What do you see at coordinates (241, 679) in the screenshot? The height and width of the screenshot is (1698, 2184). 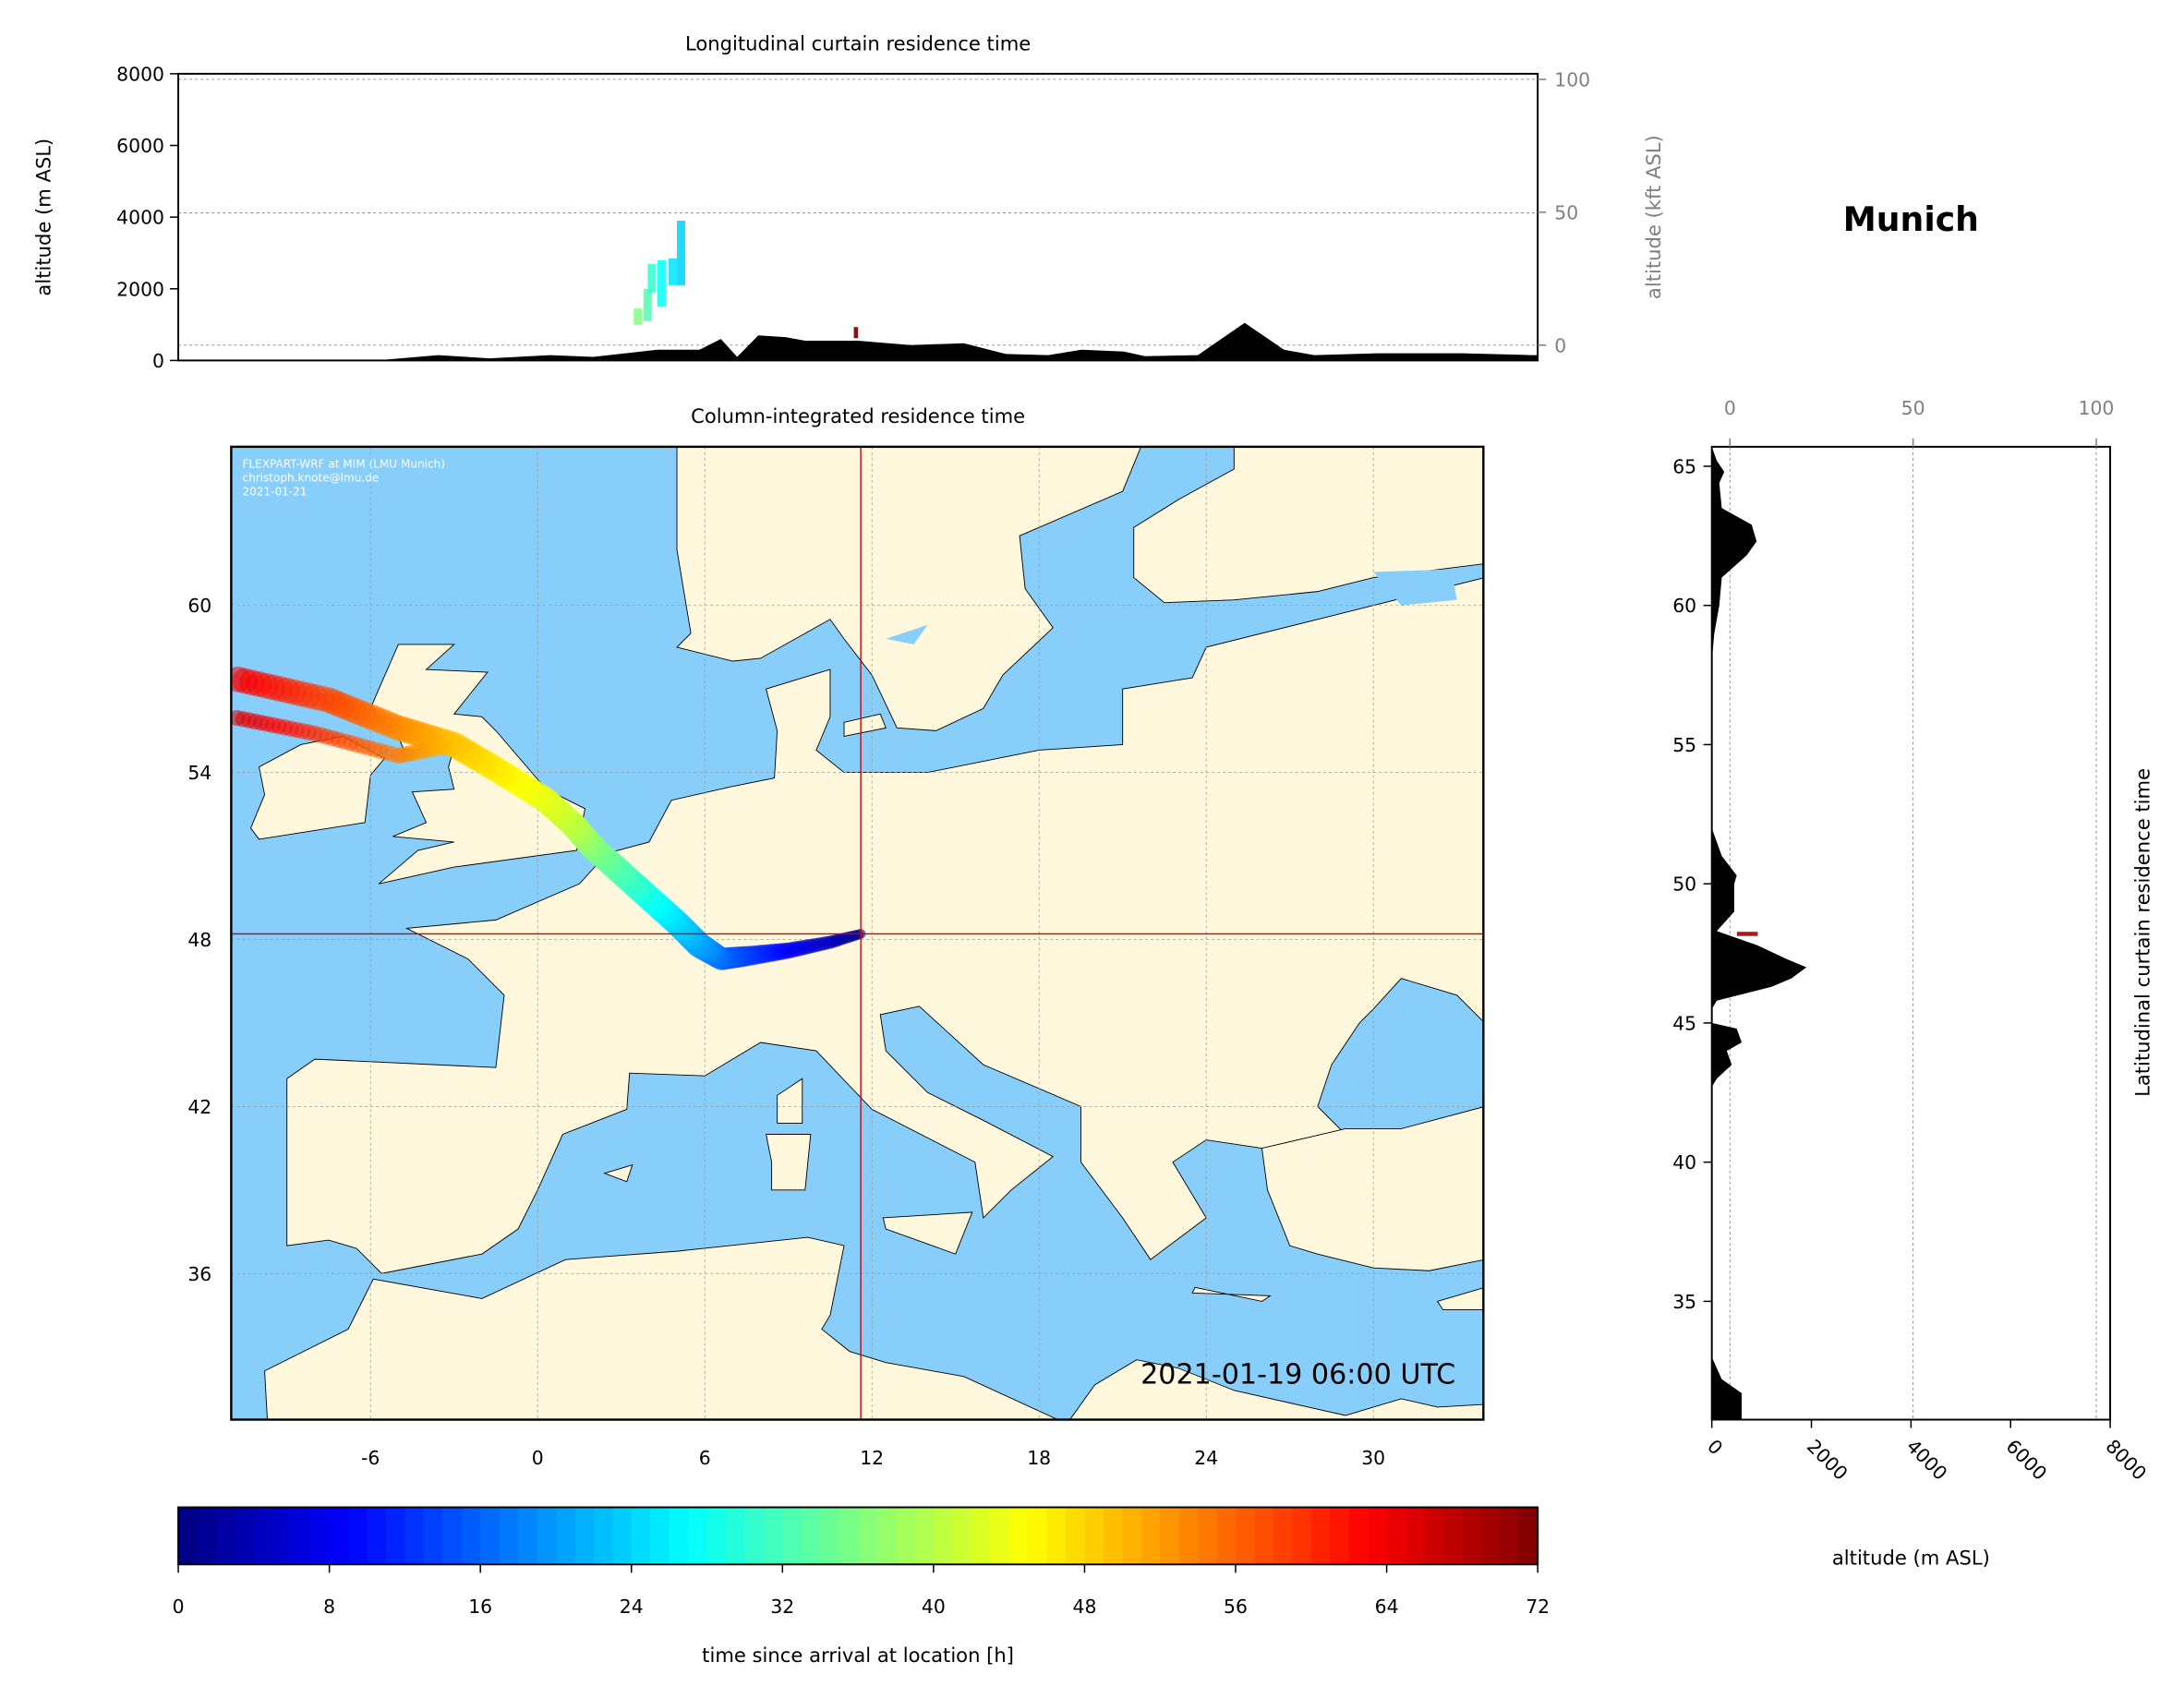 I see `trajectory-point` at bounding box center [241, 679].